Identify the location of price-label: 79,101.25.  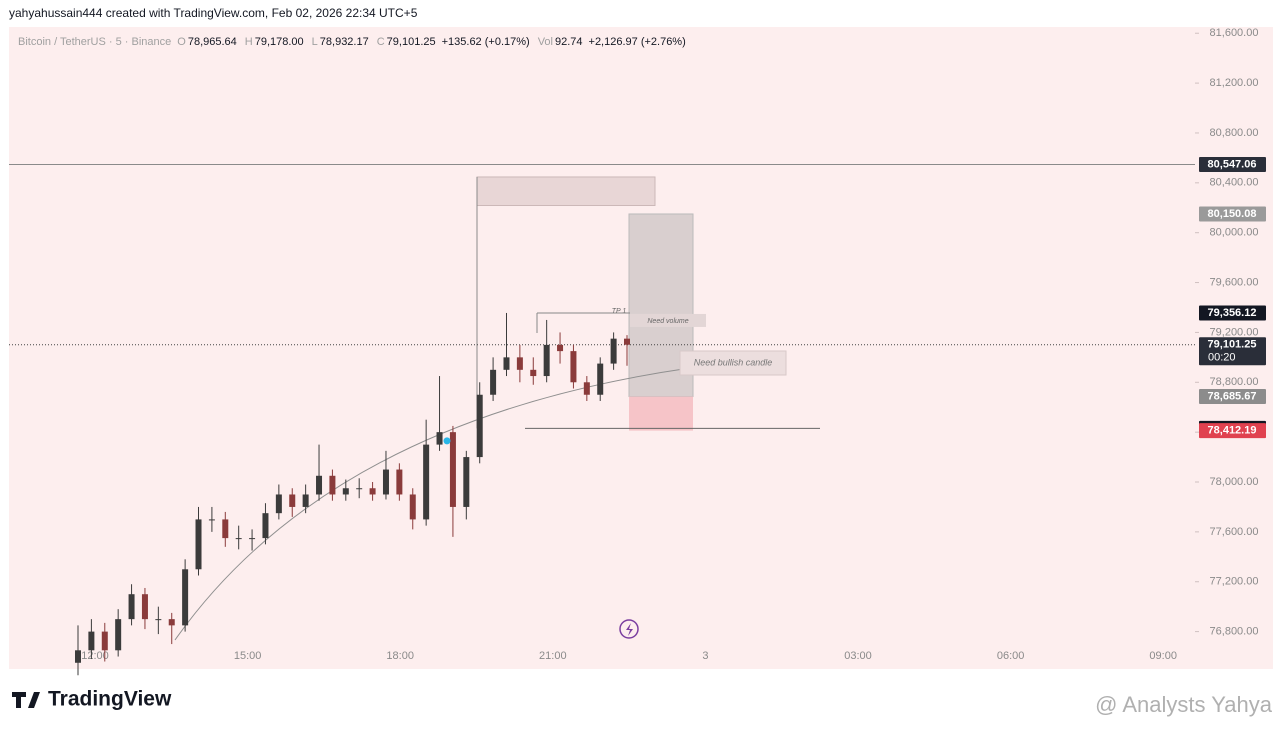
(1232, 345).